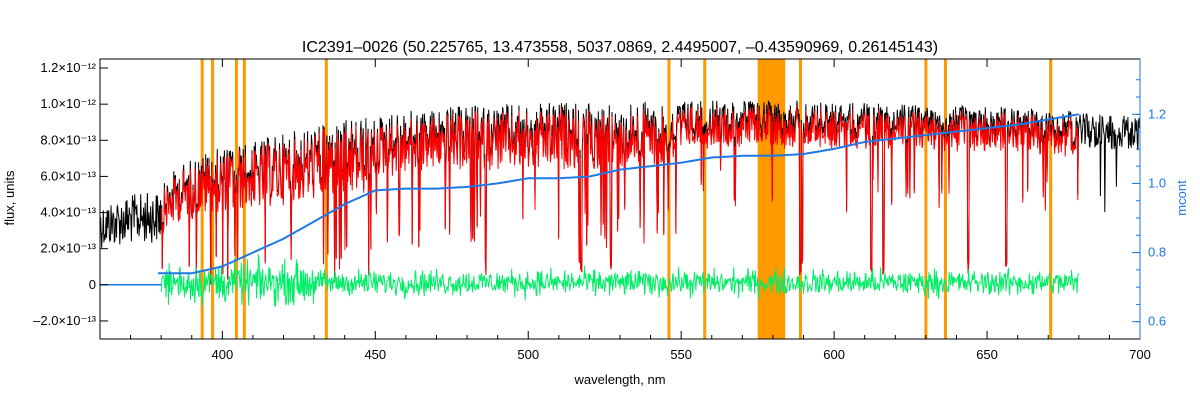 The height and width of the screenshot is (400, 1200). I want to click on x-tick-label-5: 650, so click(987, 354).